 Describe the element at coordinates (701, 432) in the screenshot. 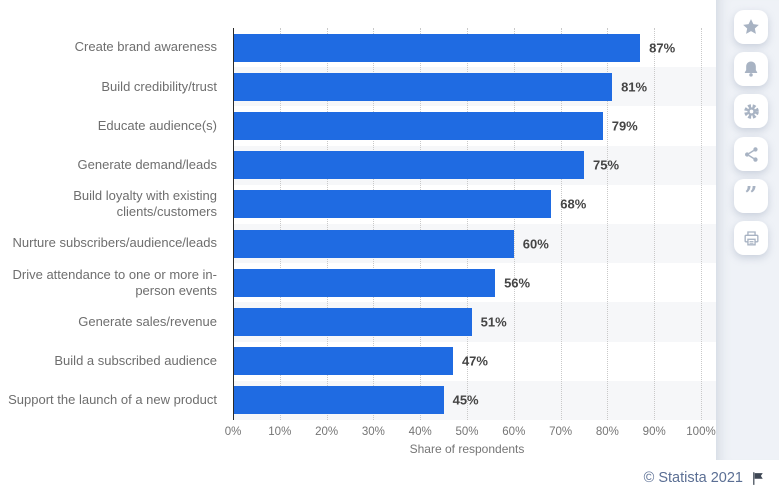

I see `x-tick-label: 100%` at that location.